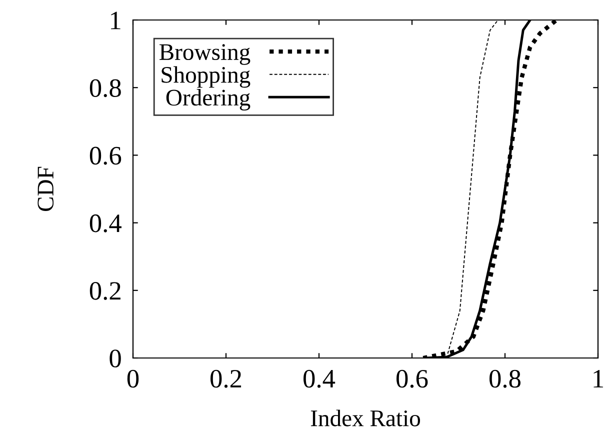 The height and width of the screenshot is (440, 606). What do you see at coordinates (226, 379) in the screenshot?
I see `x-tick-label: 0.2` at bounding box center [226, 379].